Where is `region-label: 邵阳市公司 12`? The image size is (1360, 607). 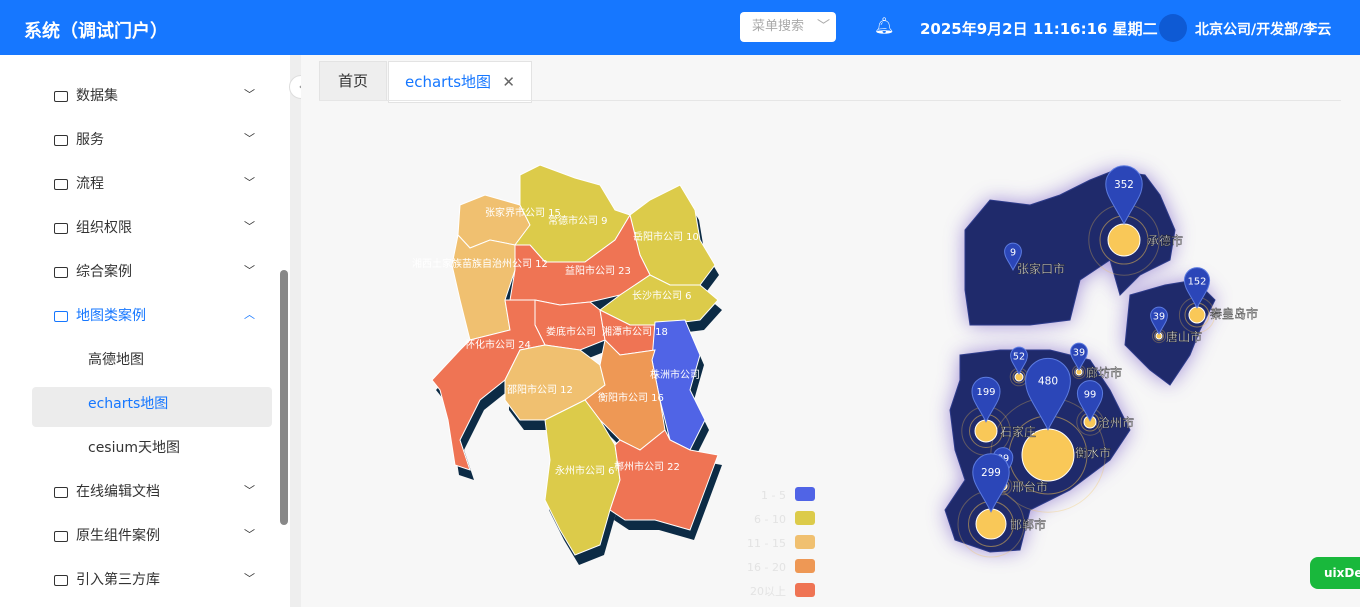 region-label: 邵阳市公司 12 is located at coordinates (540, 389).